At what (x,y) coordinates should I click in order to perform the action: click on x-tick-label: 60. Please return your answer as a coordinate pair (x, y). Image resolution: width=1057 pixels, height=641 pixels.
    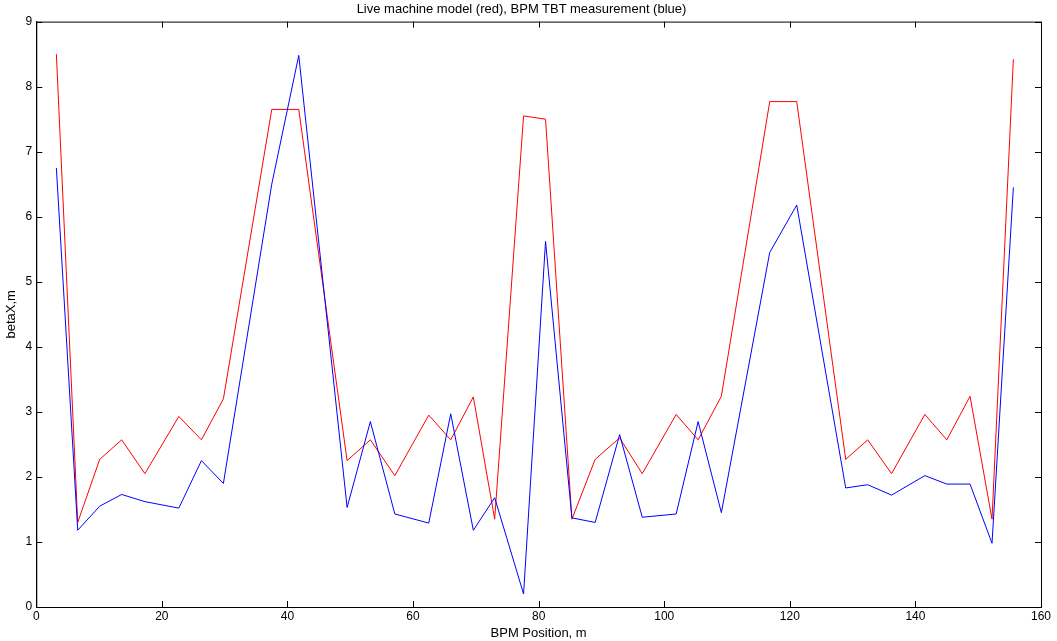
    Looking at the image, I should click on (413, 615).